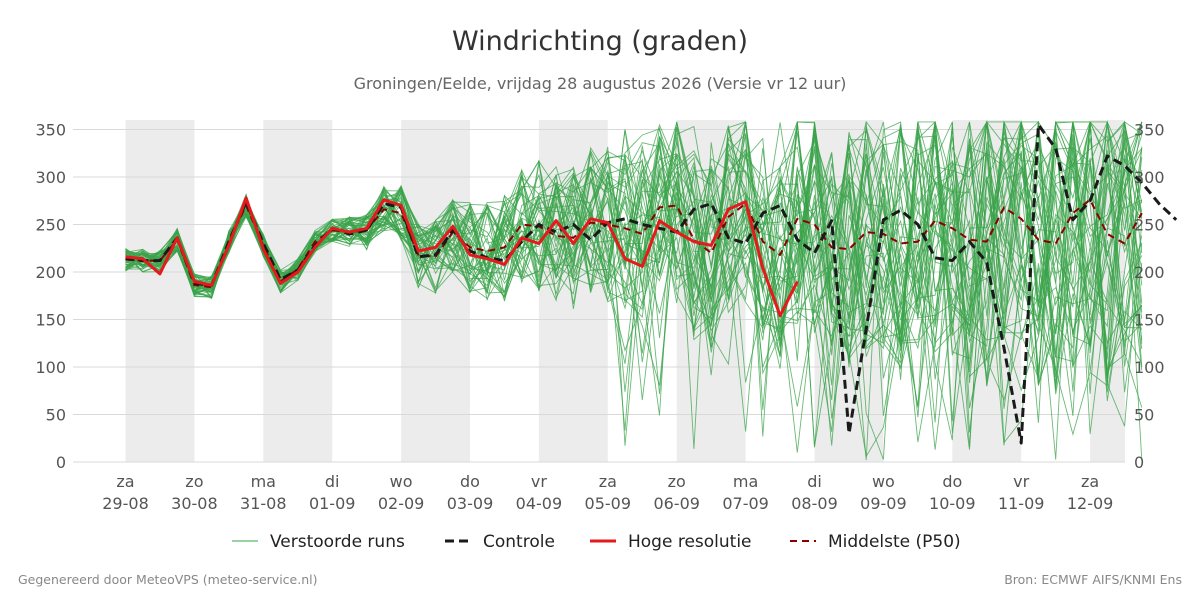 Image resolution: width=1200 pixels, height=600 pixels. What do you see at coordinates (50, 225) in the screenshot?
I see `y-tick-label-left: 250` at bounding box center [50, 225].